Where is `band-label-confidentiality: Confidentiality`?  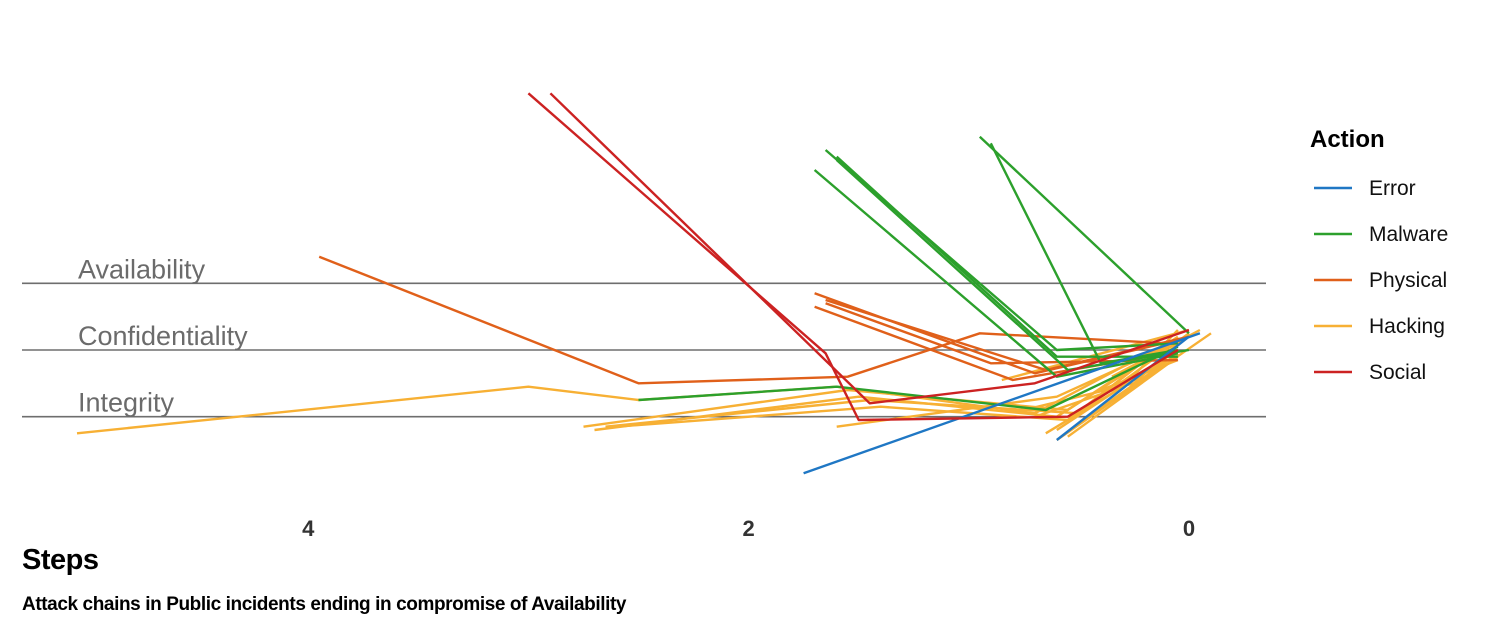 band-label-confidentiality: Confidentiality is located at coordinates (163, 336).